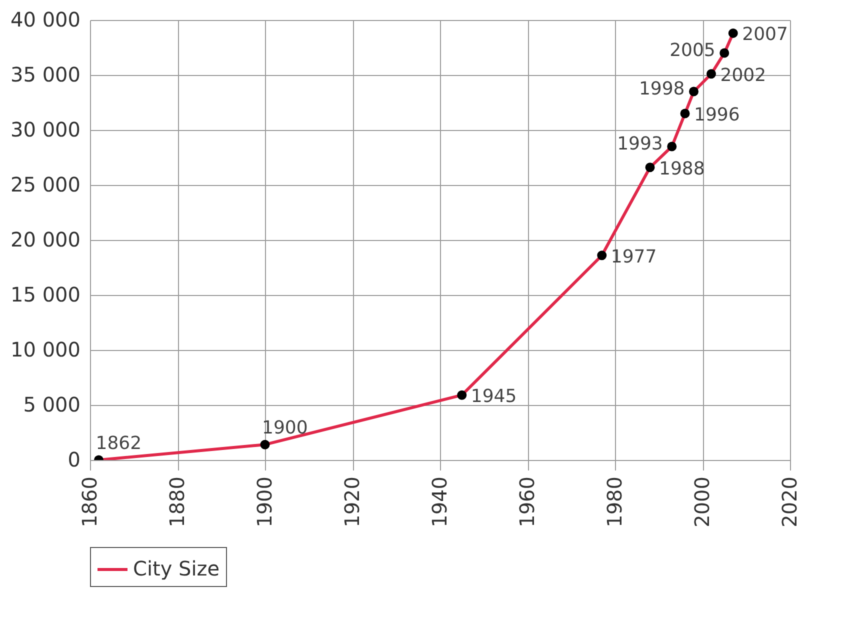 The image size is (863, 633). Describe the element at coordinates (285, 428) in the screenshot. I see `annotation: 1900` at that location.